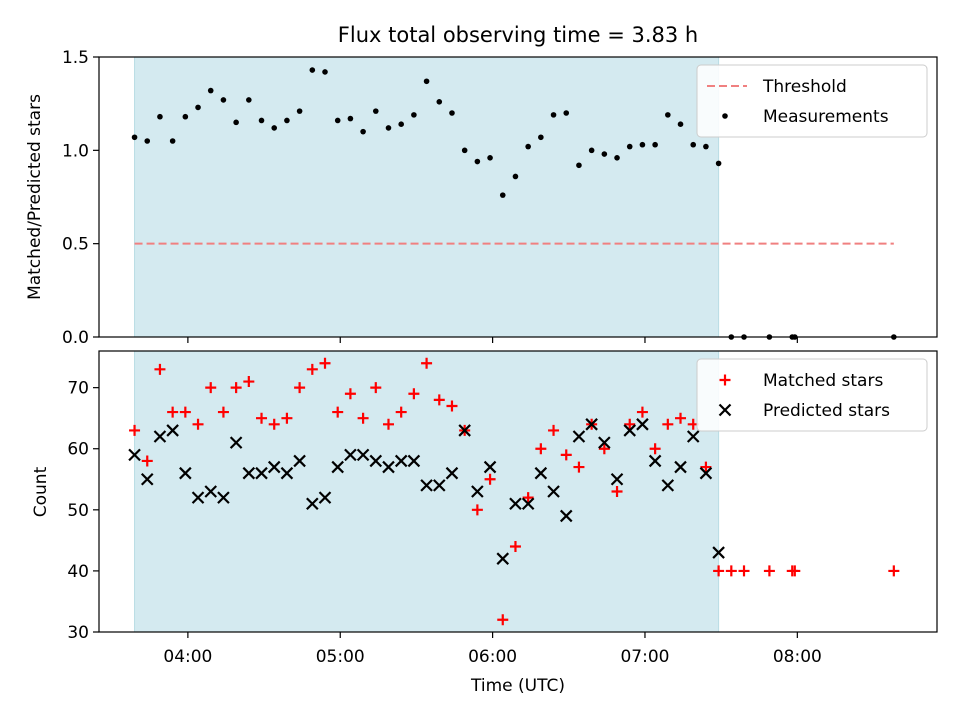 The width and height of the screenshot is (960, 720). Describe the element at coordinates (517, 686) in the screenshot. I see `x-axis-label: Time (UTC)` at that location.